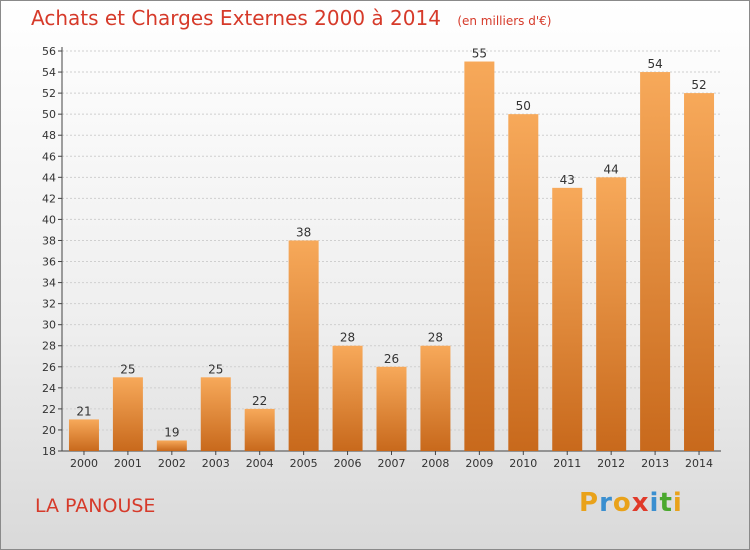 Image resolution: width=750 pixels, height=550 pixels. I want to click on x-tick-label: 2012, so click(611, 463).